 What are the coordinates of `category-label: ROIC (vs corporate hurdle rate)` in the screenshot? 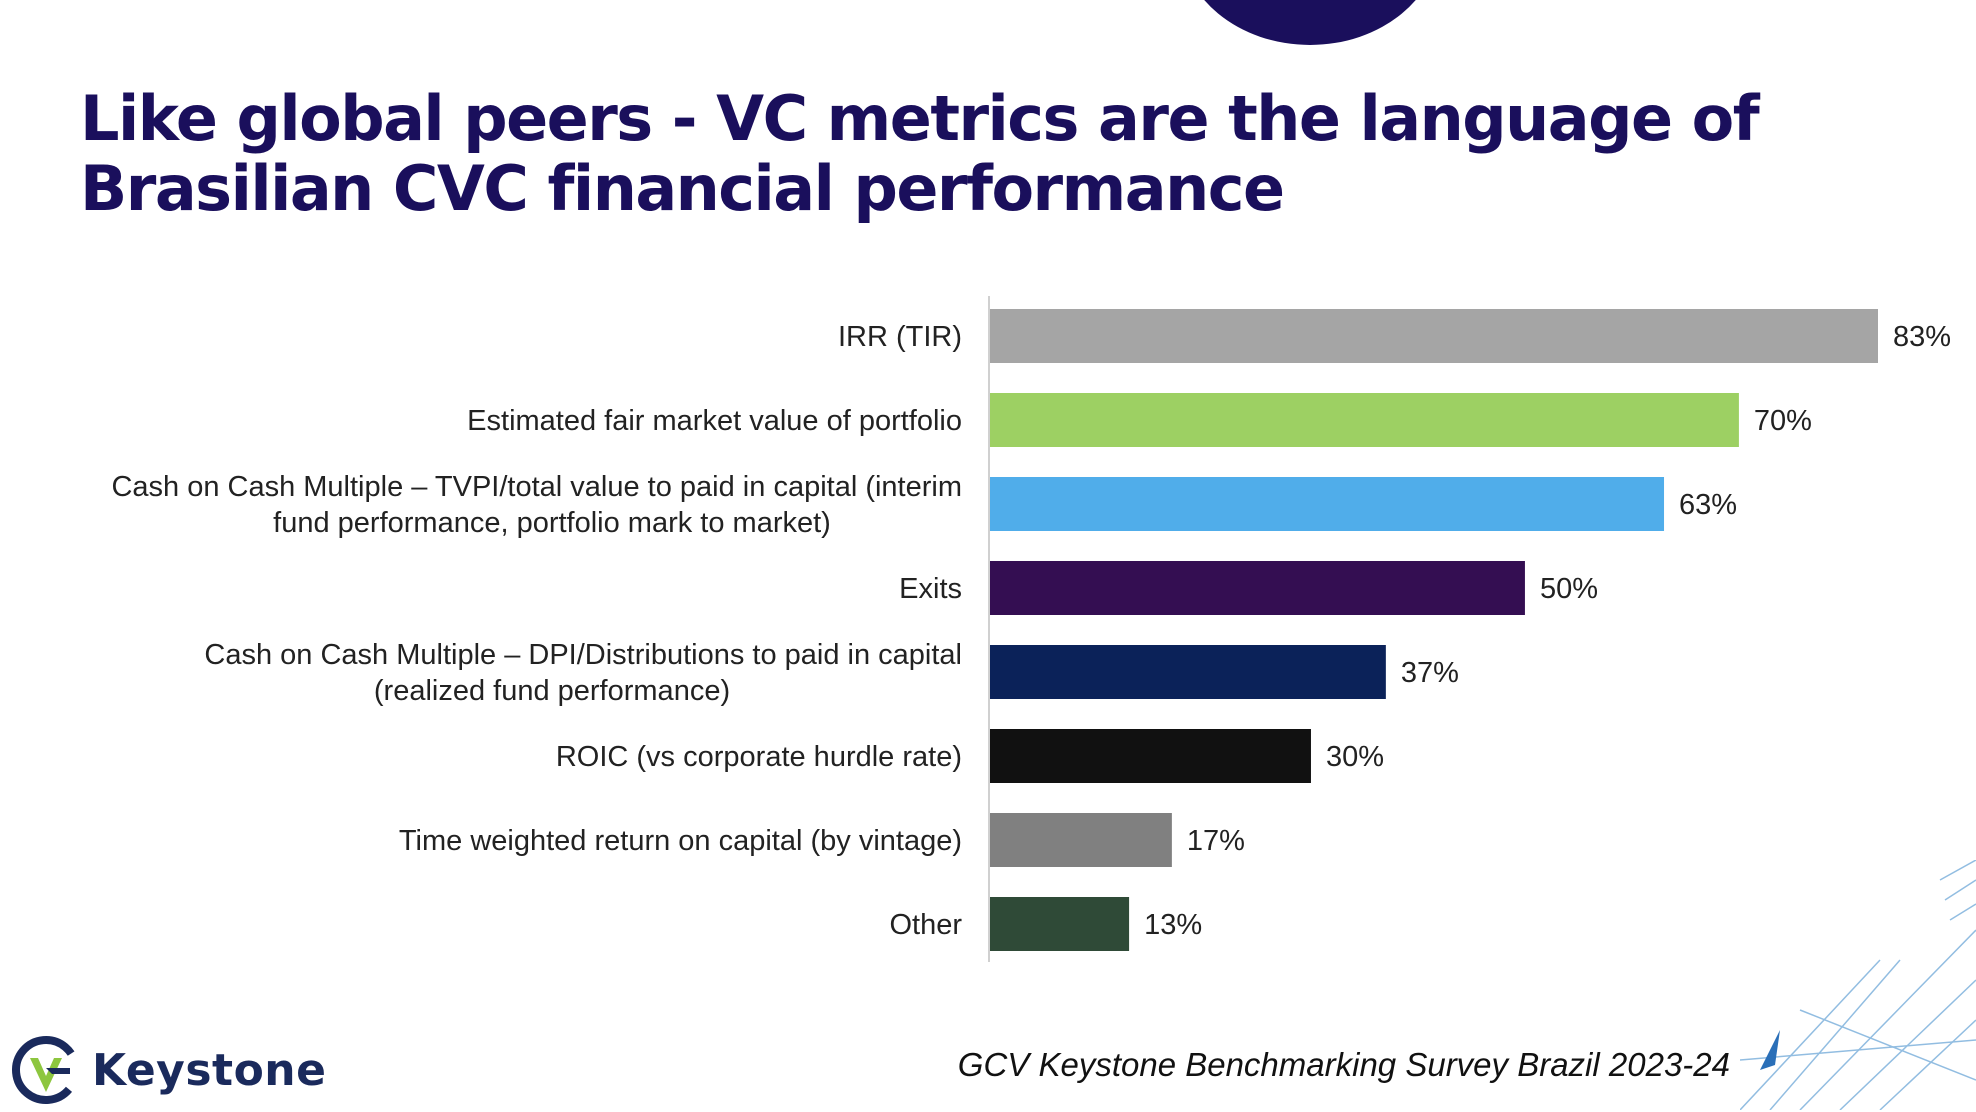 It's located at (759, 757).